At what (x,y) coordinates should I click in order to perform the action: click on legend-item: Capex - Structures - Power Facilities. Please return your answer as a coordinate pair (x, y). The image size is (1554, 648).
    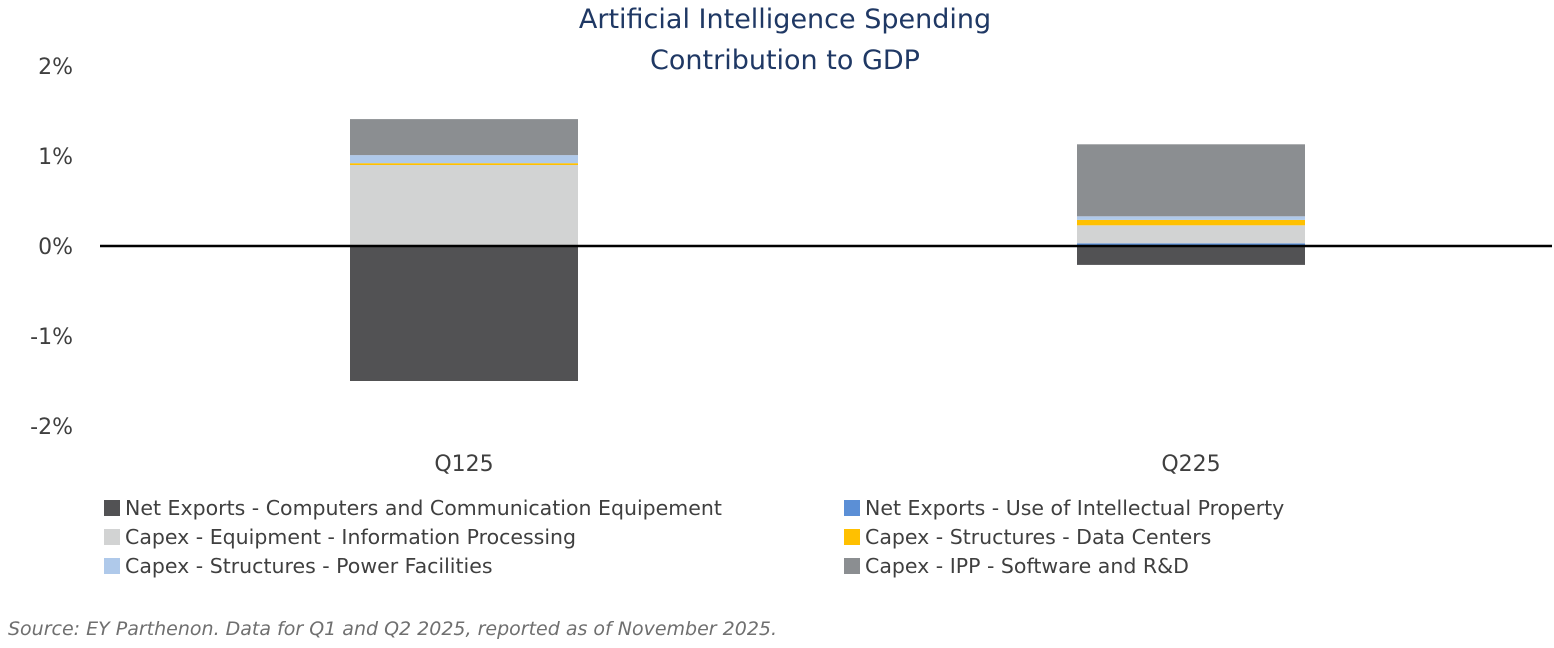
    Looking at the image, I should click on (298, 566).